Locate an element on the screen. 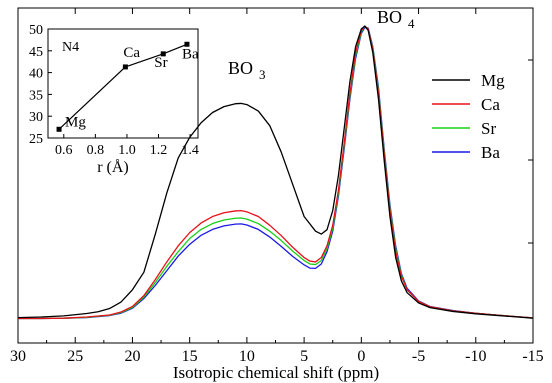  main-annotations: BO 3 BO 4 is located at coordinates (321, 44).